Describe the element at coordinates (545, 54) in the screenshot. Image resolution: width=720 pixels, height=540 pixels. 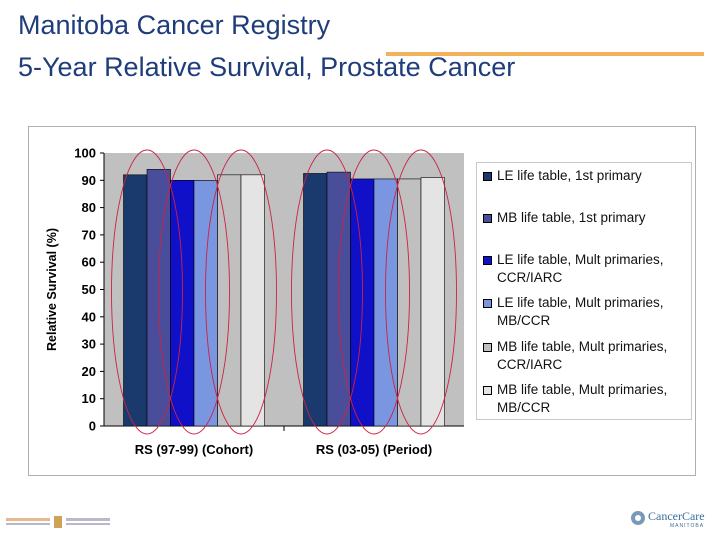
I see `title-accent-rule` at that location.